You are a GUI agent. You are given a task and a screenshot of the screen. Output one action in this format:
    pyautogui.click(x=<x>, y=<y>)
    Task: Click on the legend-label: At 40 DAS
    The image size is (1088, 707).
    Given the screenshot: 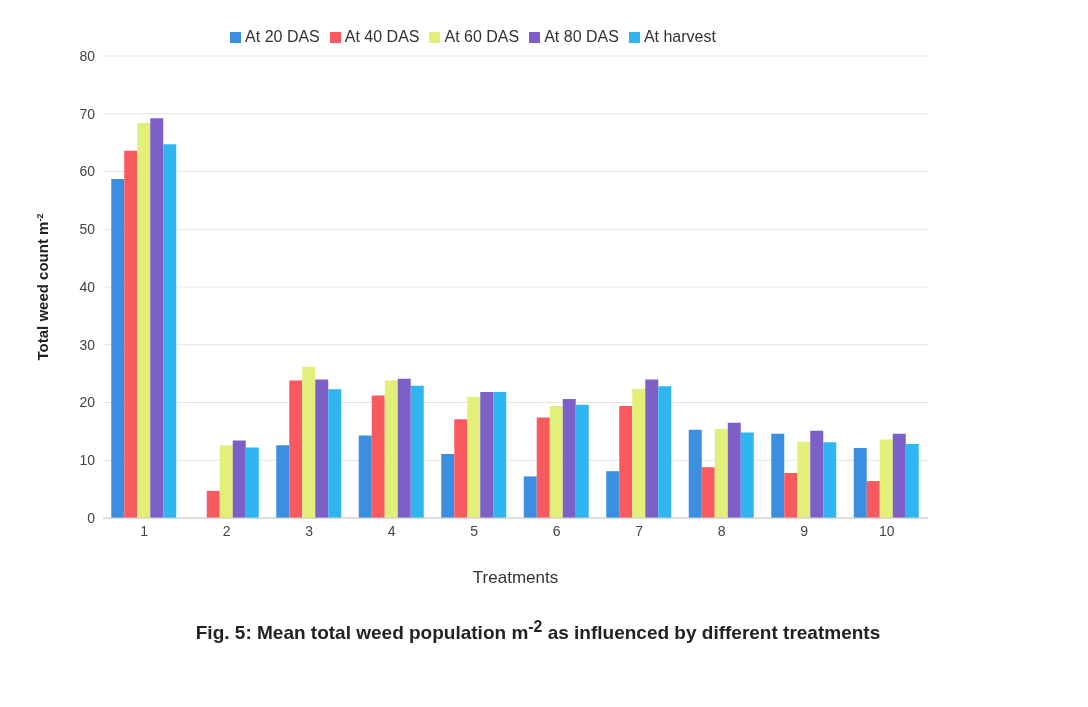 What is the action you would take?
    pyautogui.click(x=382, y=36)
    